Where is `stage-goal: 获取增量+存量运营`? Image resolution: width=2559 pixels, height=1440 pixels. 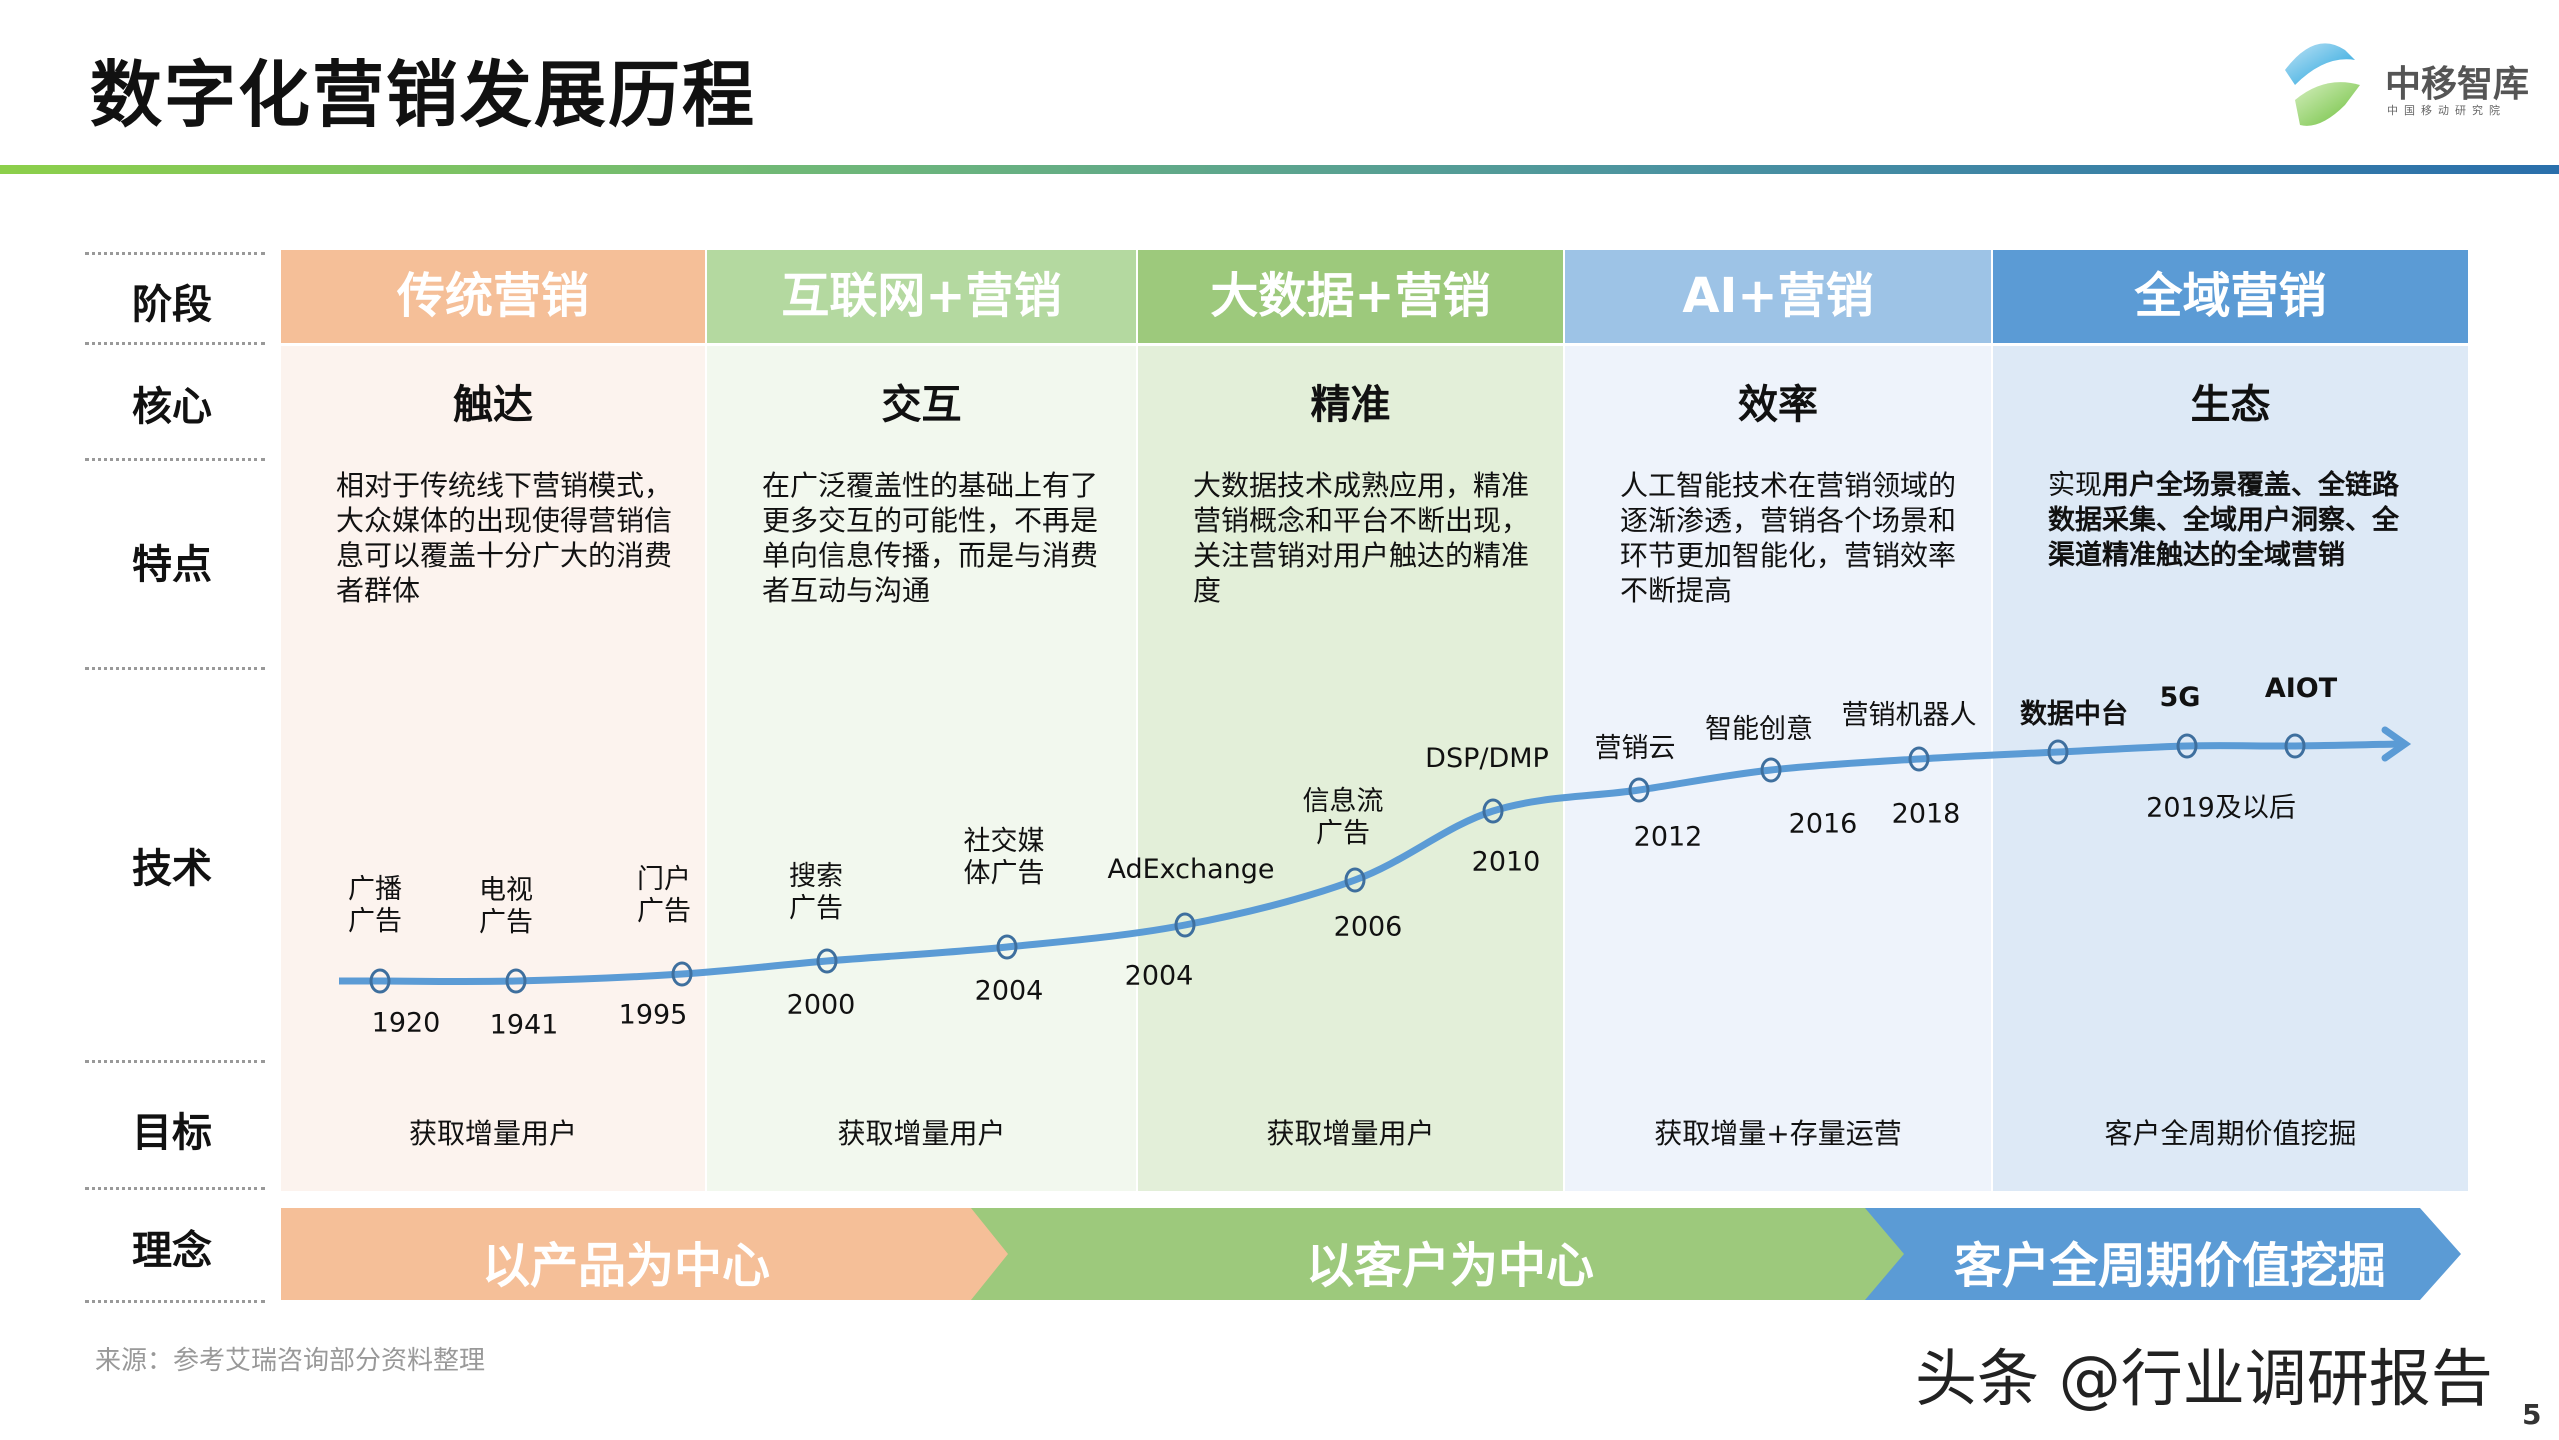 stage-goal: 获取增量+存量运营 is located at coordinates (1778, 1133).